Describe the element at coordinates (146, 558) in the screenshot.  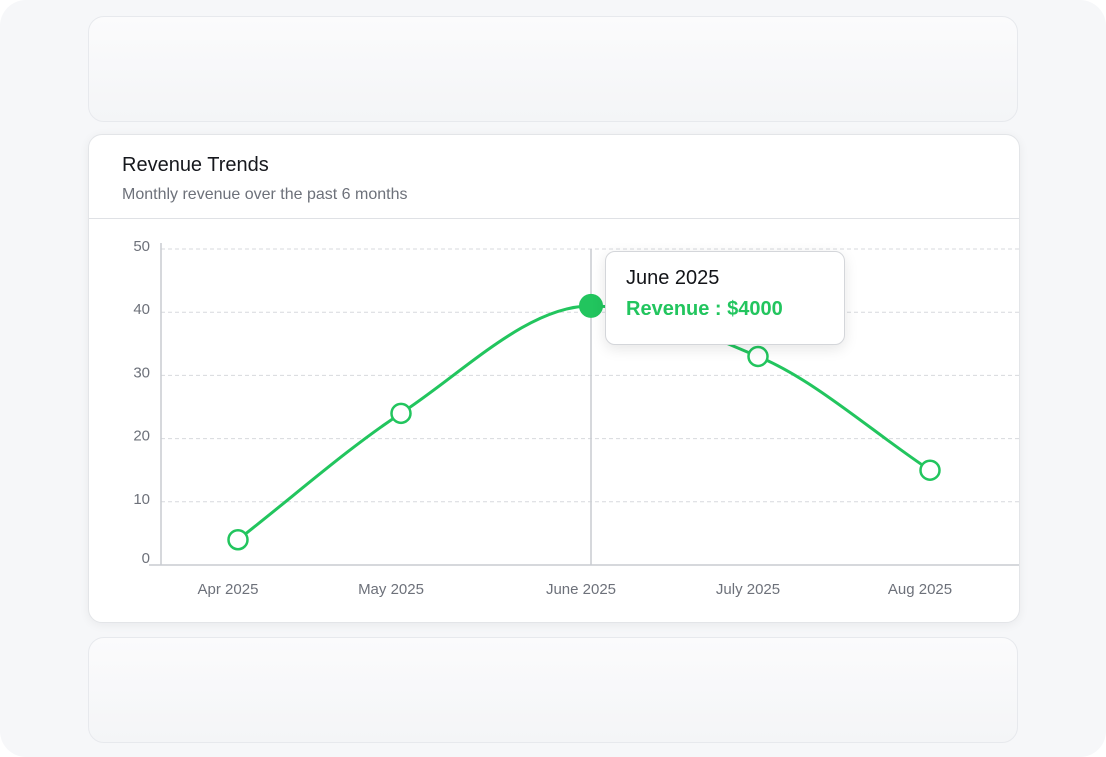
I see `y-tick-label: 0` at that location.